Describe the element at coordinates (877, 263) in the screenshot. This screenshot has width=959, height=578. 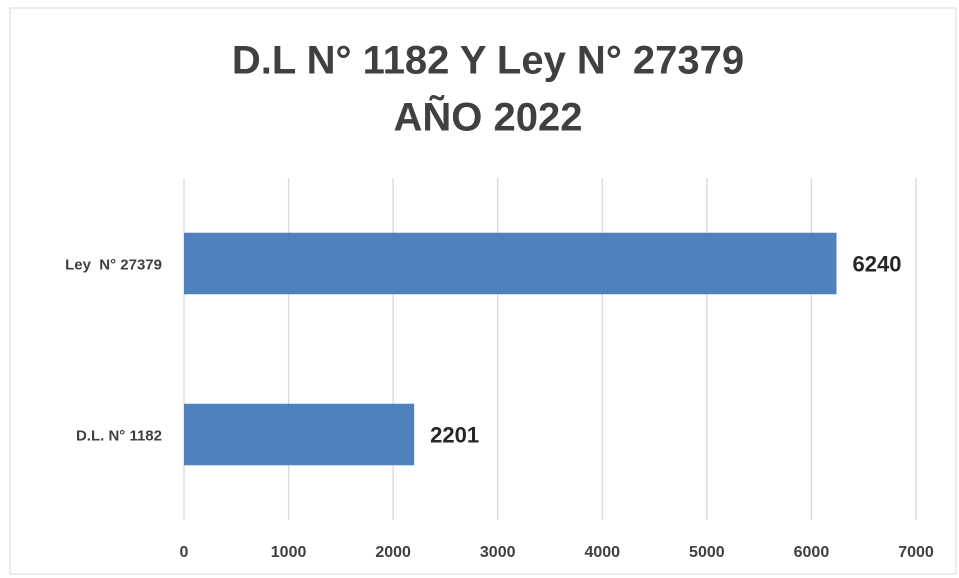
I see `data-label: 6240` at that location.